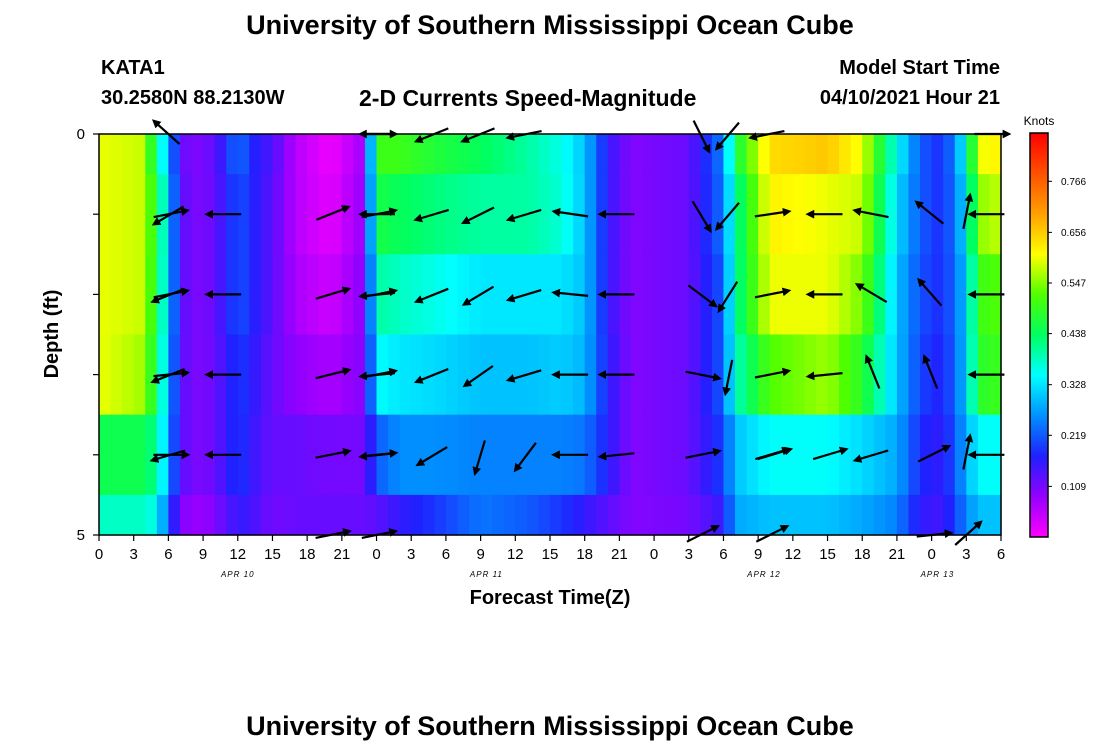 Image resolution: width=1100 pixels, height=750 pixels. What do you see at coordinates (134, 554) in the screenshot?
I see `x-tick-label: 3` at bounding box center [134, 554].